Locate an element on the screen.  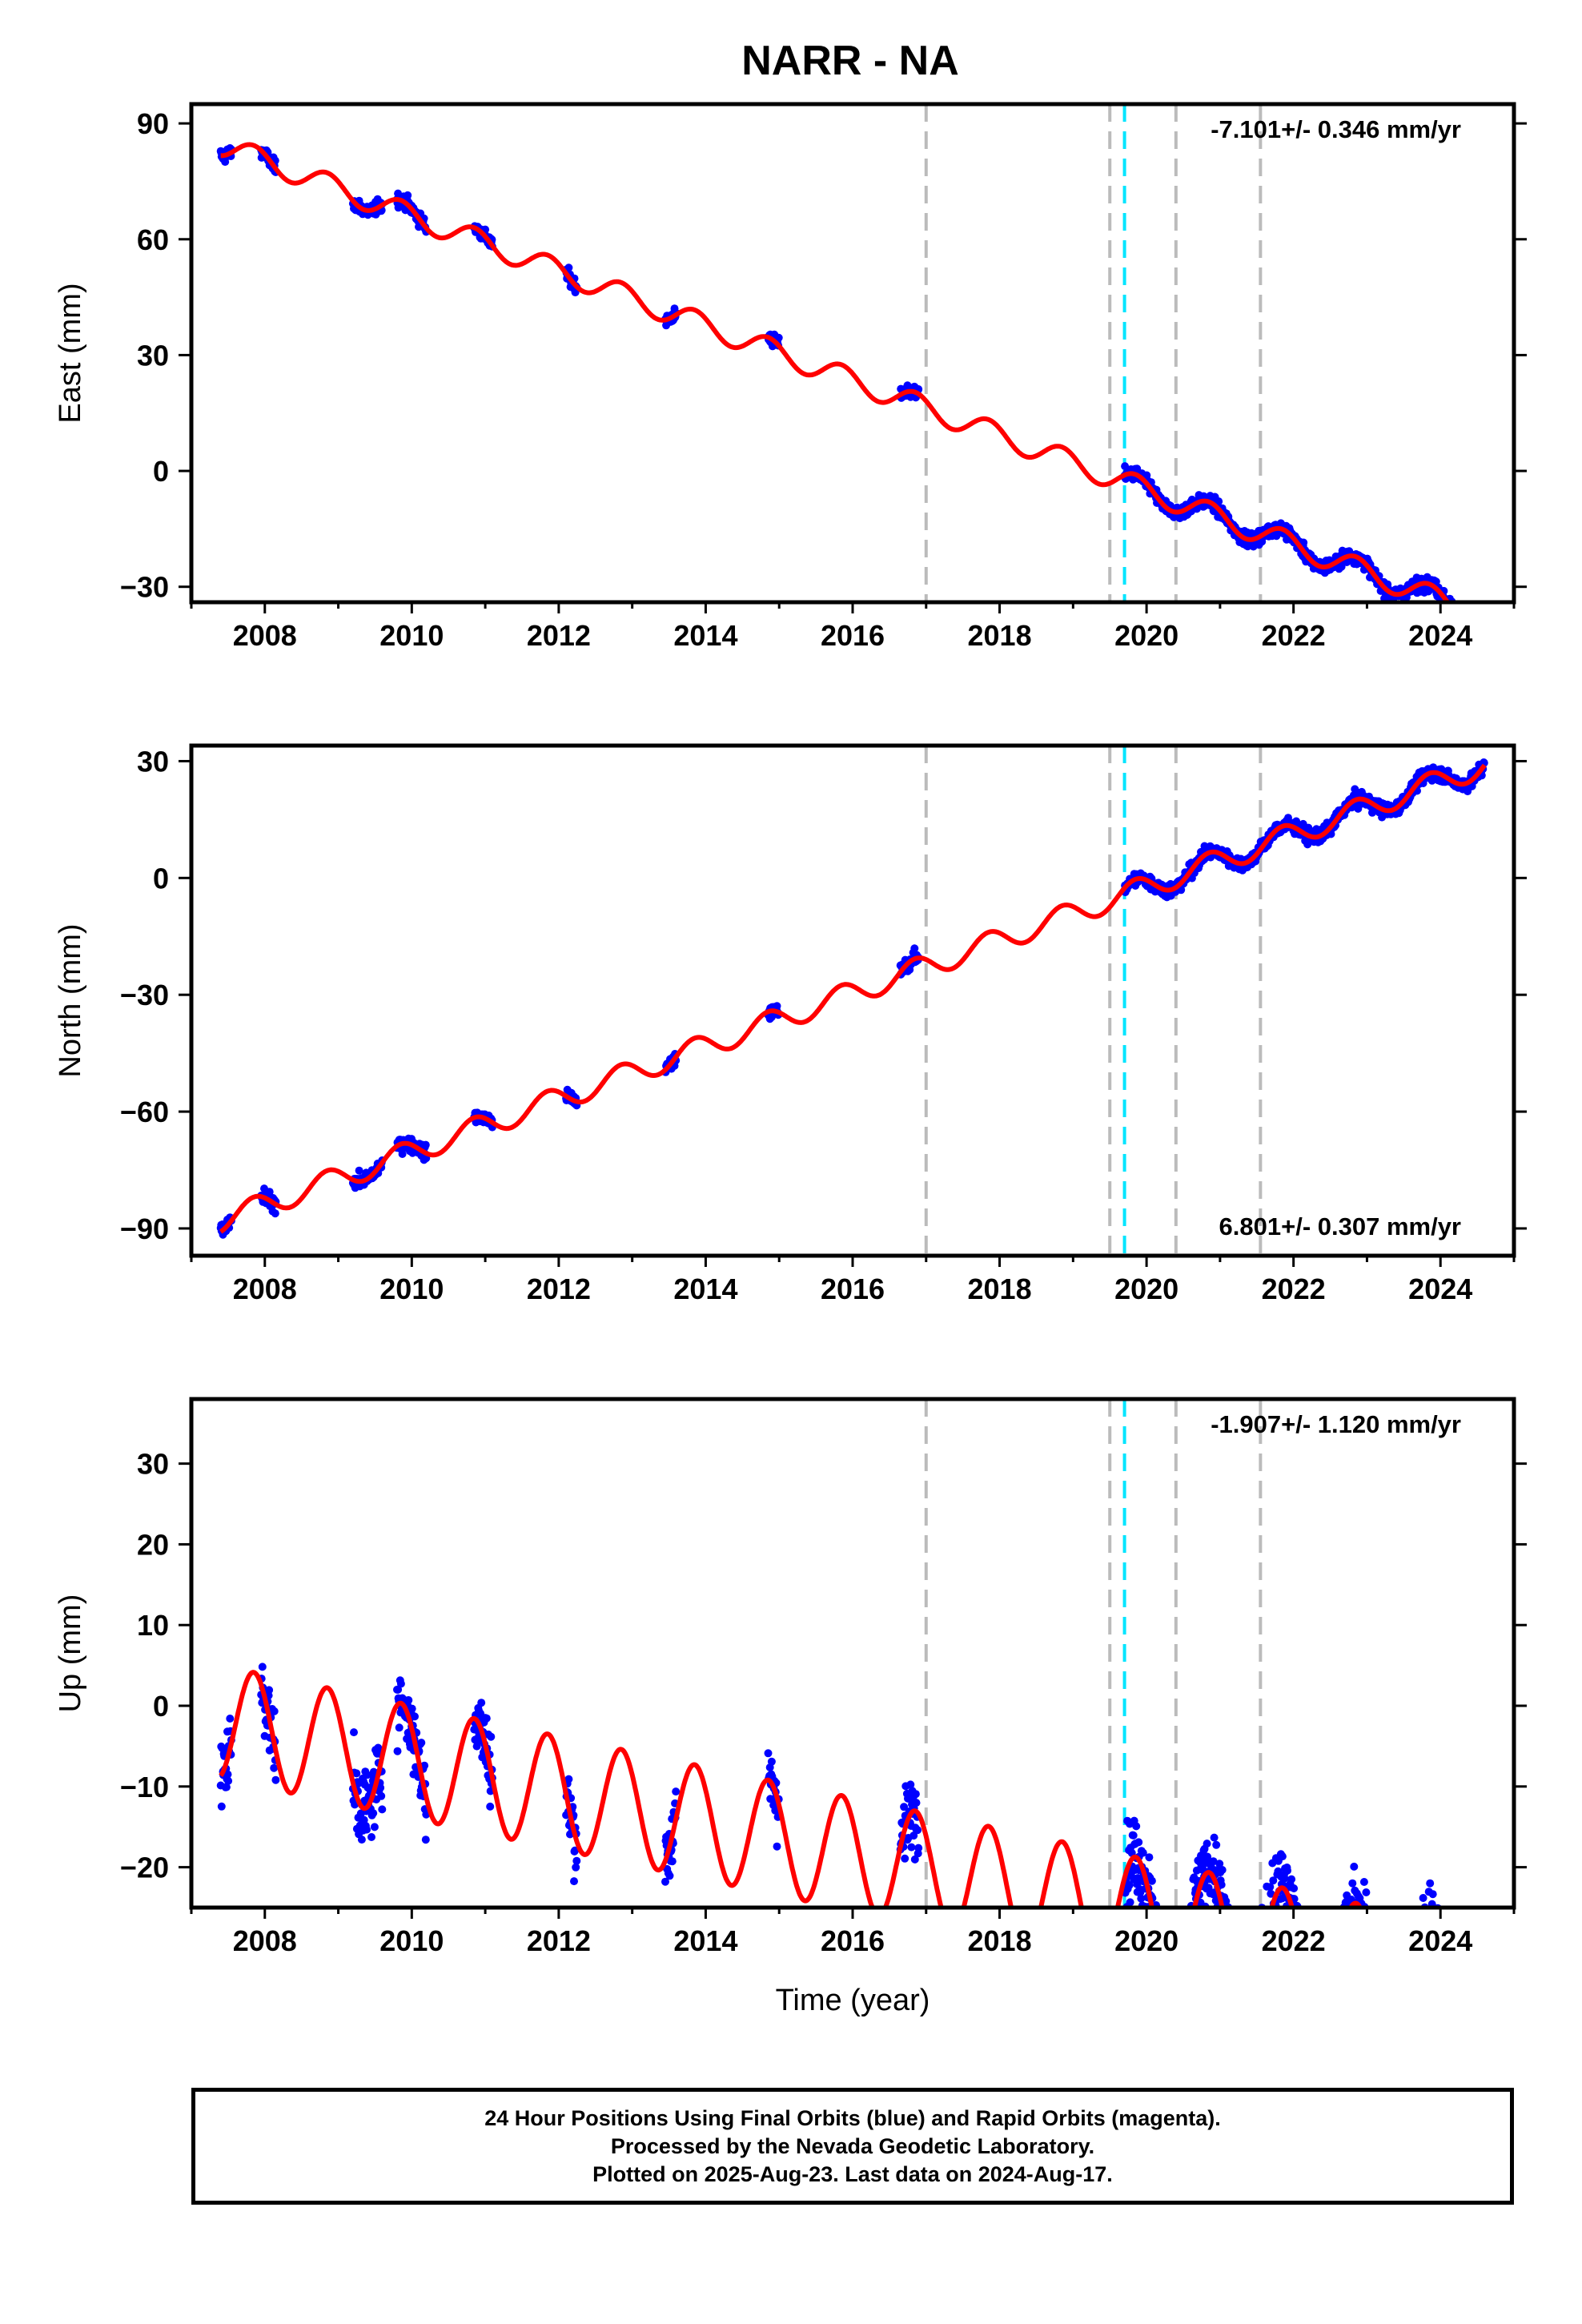
y-tick-label: 90 is located at coordinates (153, 123).